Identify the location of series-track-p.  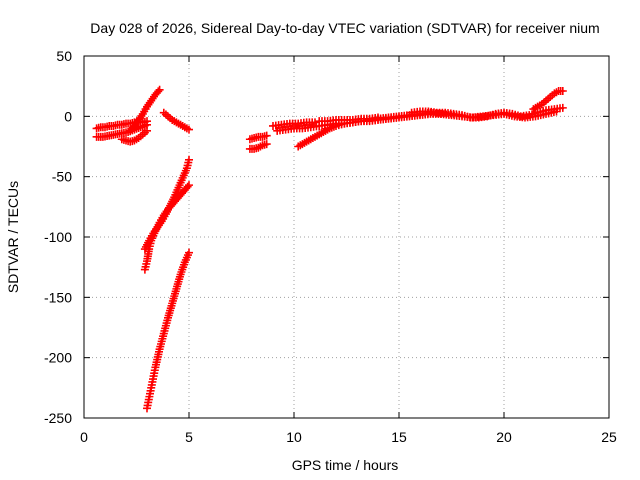
(548, 100).